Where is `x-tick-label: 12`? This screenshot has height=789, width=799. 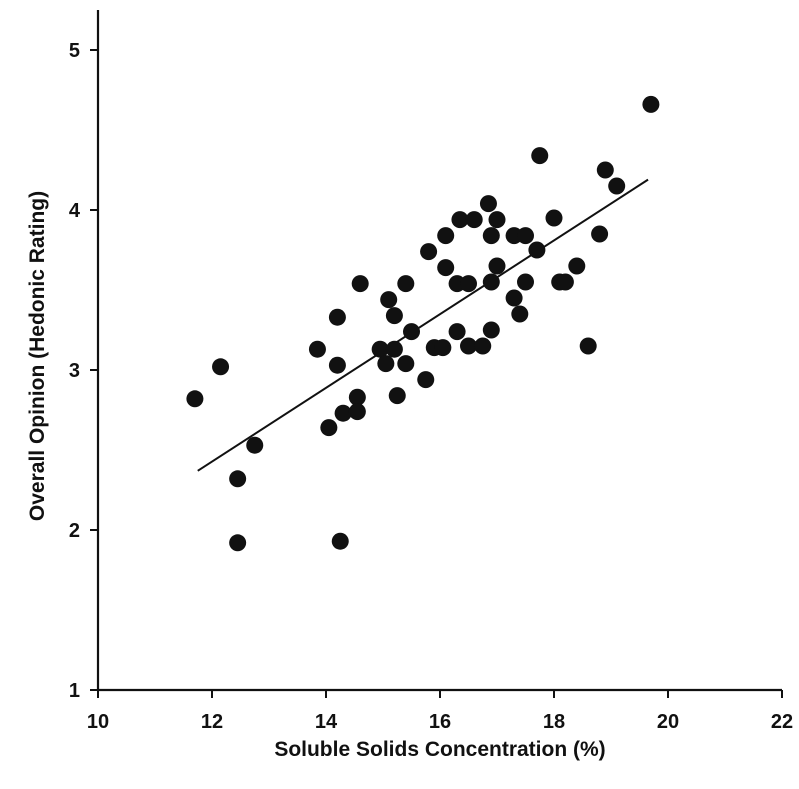
x-tick-label: 12 is located at coordinates (212, 722).